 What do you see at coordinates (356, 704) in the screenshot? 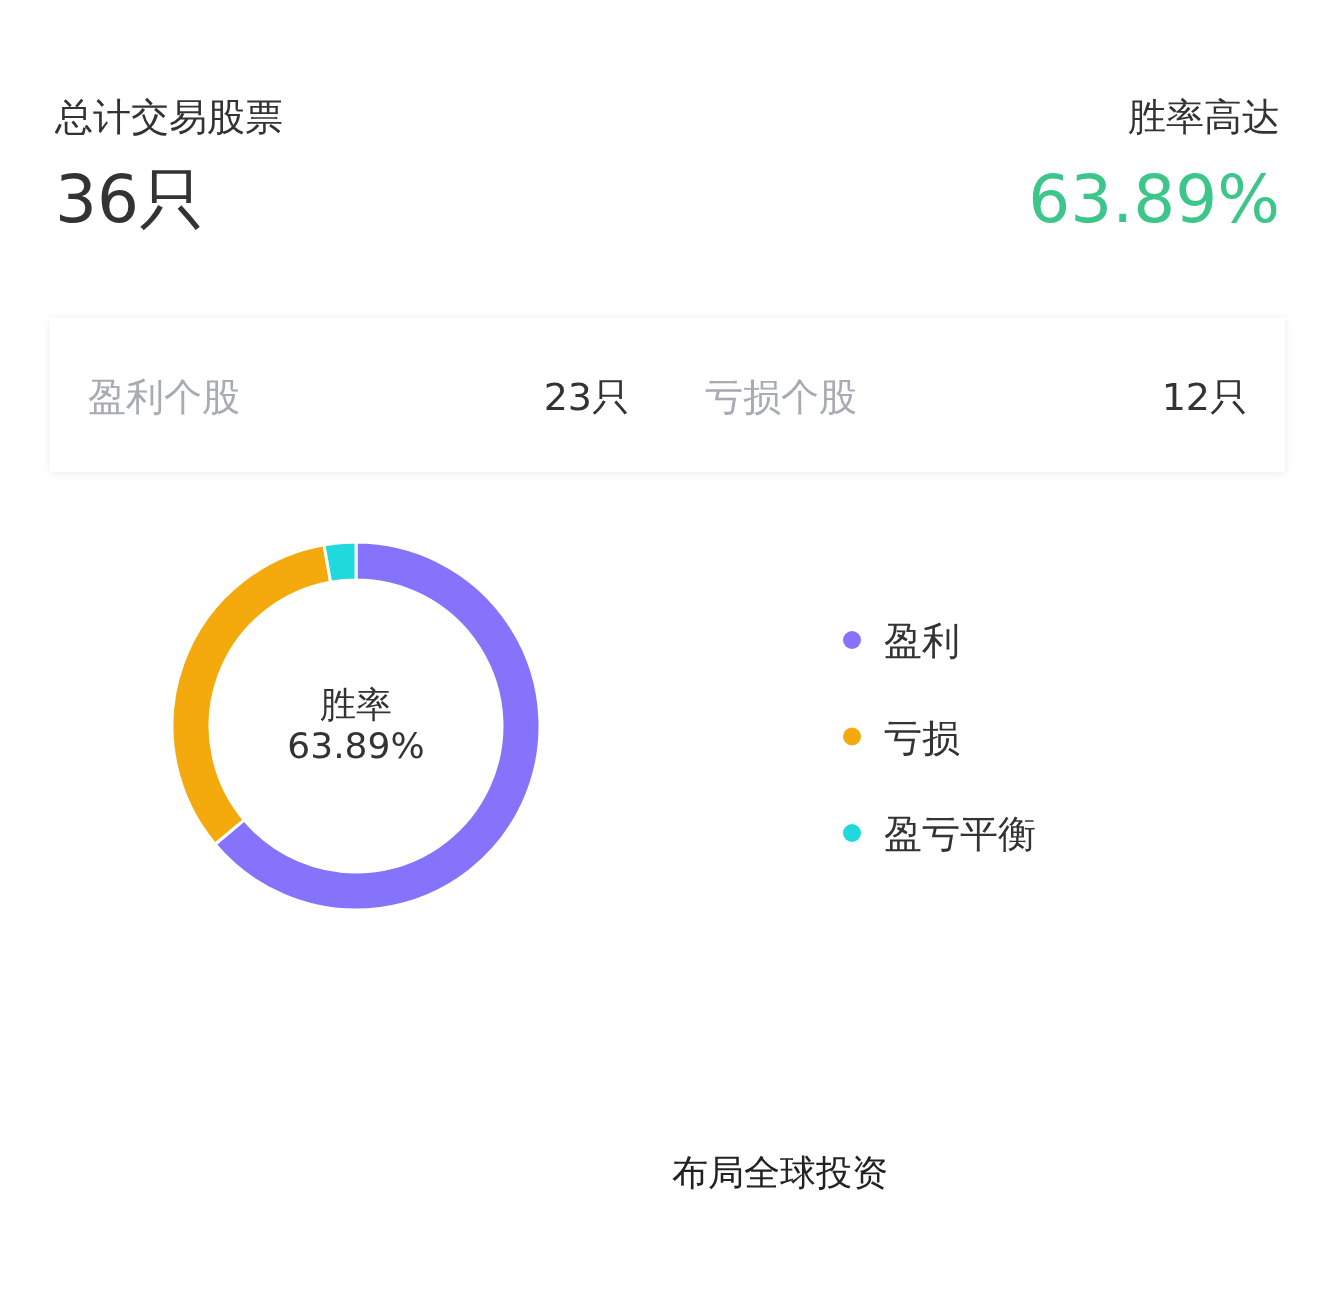
I see `text: 胜率` at bounding box center [356, 704].